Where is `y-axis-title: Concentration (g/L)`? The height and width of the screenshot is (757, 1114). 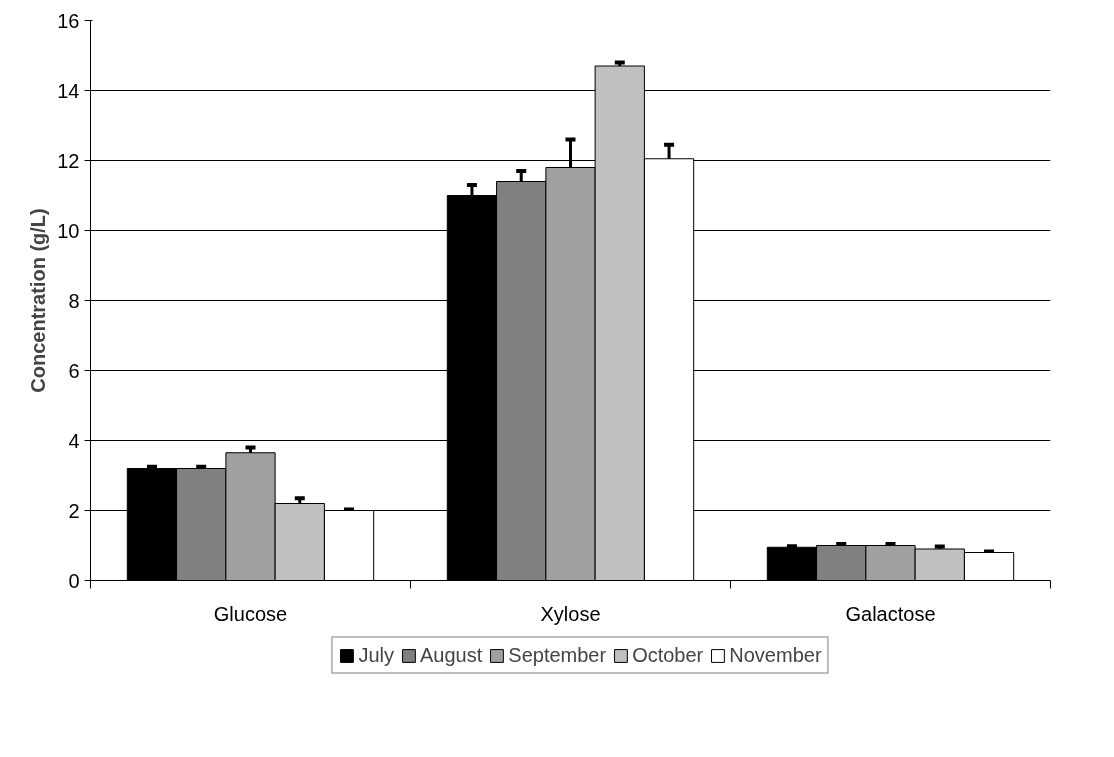
y-axis-title: Concentration (g/L) is located at coordinates (38, 300).